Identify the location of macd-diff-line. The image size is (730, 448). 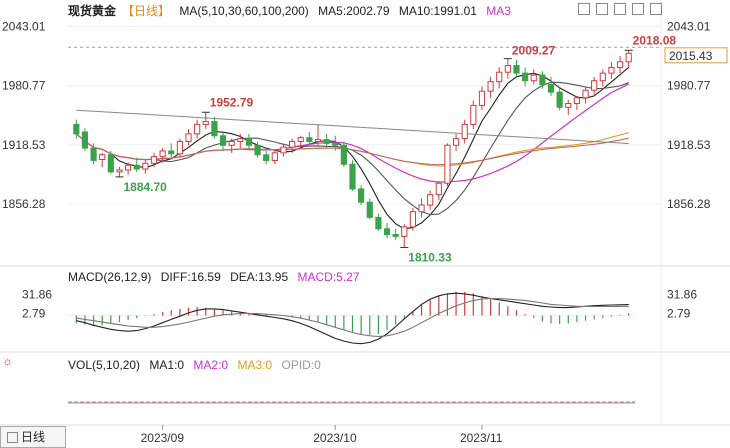
(352, 318).